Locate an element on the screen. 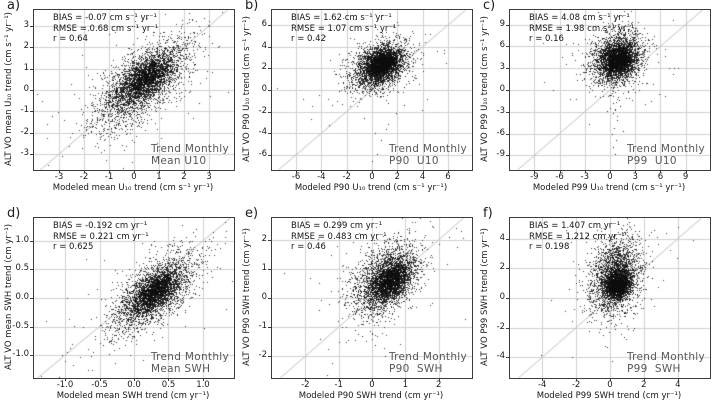 The image size is (714, 416). dataset-caption: Trend Monthly P99 U10 is located at coordinates (666, 156).